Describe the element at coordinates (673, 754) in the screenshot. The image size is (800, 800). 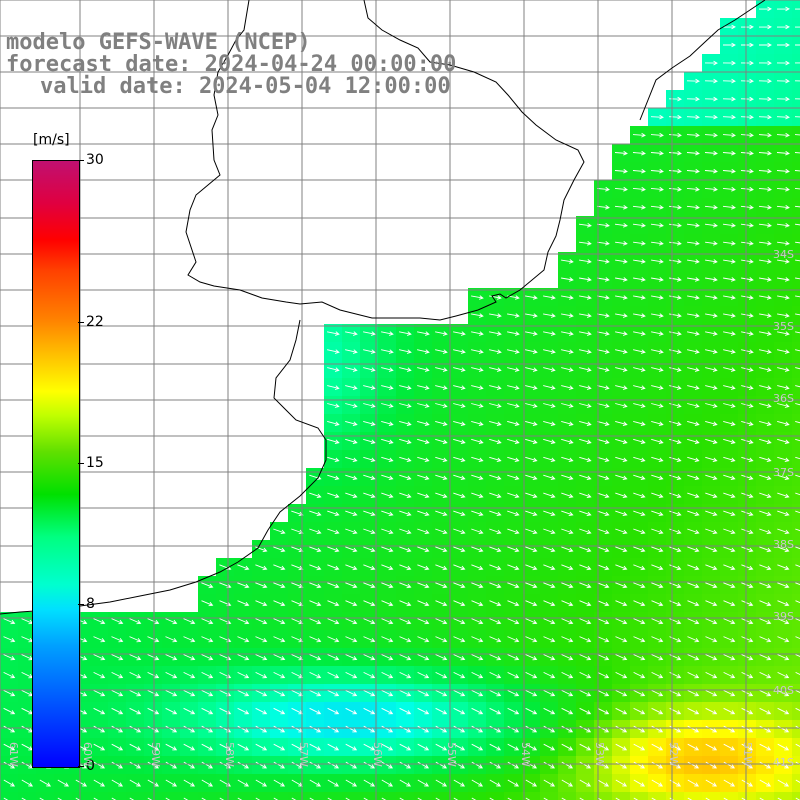
I see `longitude-label: 52W` at that location.